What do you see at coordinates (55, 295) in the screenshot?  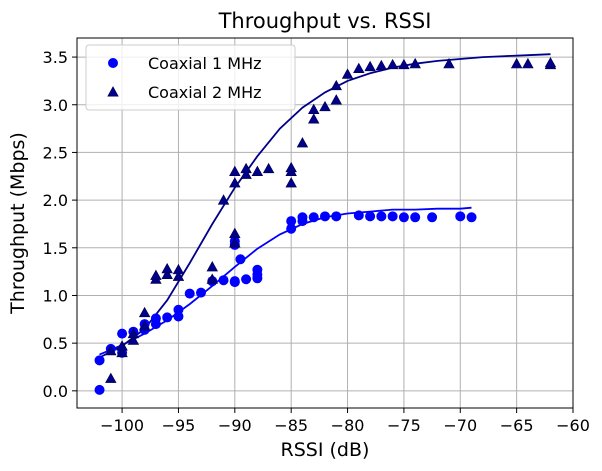 I see `y-tick-label: 1.0` at bounding box center [55, 295].